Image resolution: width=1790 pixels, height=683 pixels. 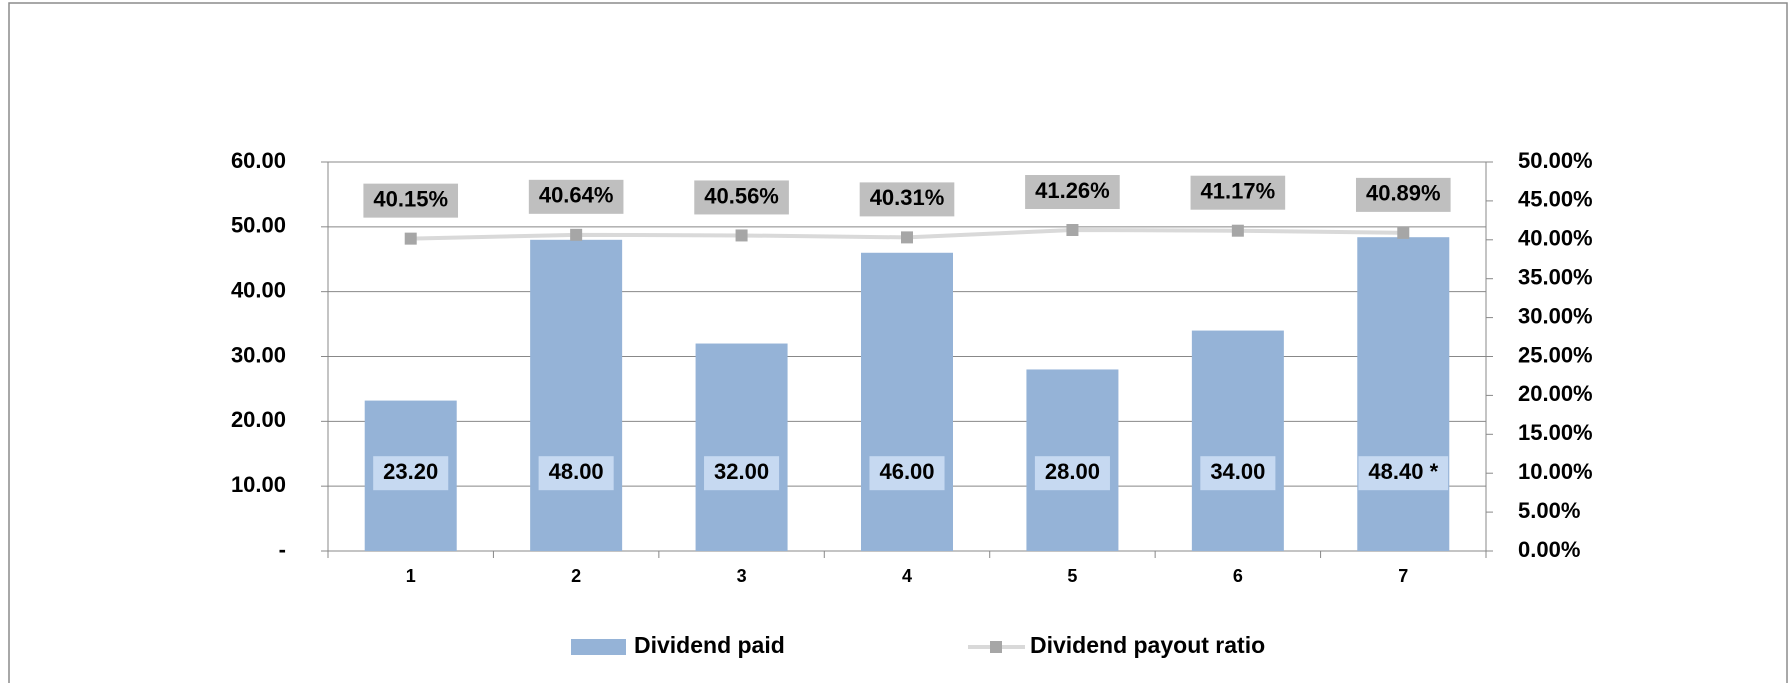 I want to click on data-label: 40.64%, so click(x=576, y=195).